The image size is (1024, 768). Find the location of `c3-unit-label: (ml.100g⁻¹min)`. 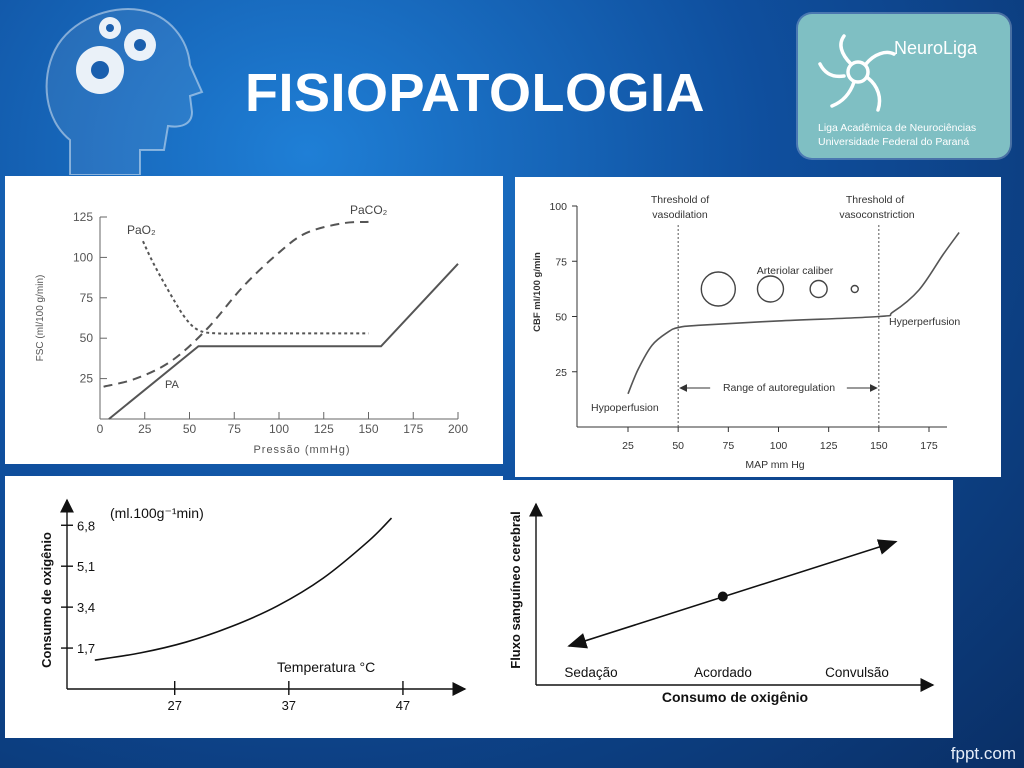

c3-unit-label: (ml.100g⁻¹min) is located at coordinates (157, 513).